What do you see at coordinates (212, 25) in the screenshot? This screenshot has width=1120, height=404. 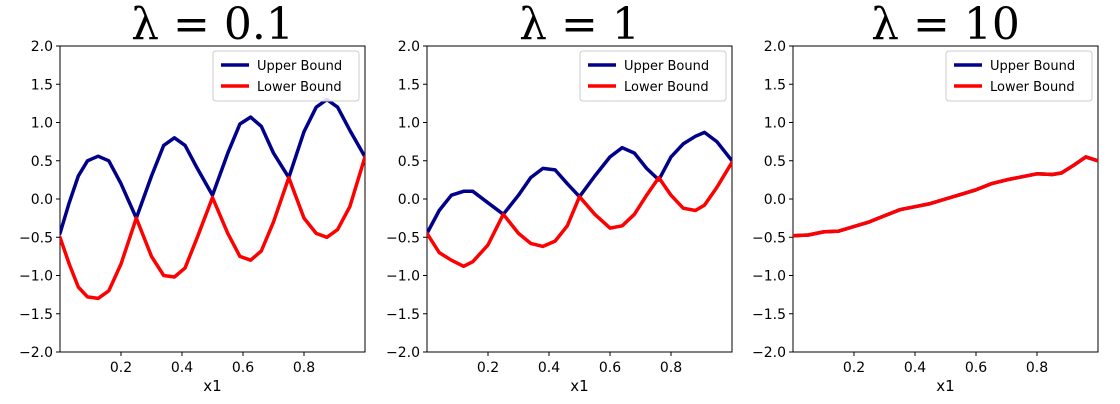 I see `panel-title-1: λ = 0.1` at bounding box center [212, 25].